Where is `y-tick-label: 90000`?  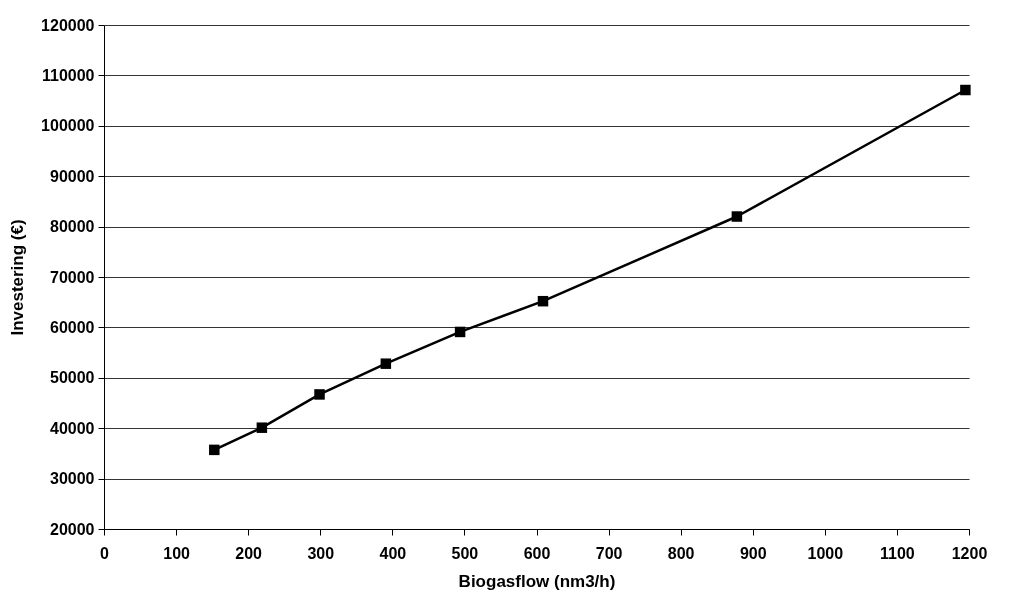 y-tick-label: 90000 is located at coordinates (72, 176).